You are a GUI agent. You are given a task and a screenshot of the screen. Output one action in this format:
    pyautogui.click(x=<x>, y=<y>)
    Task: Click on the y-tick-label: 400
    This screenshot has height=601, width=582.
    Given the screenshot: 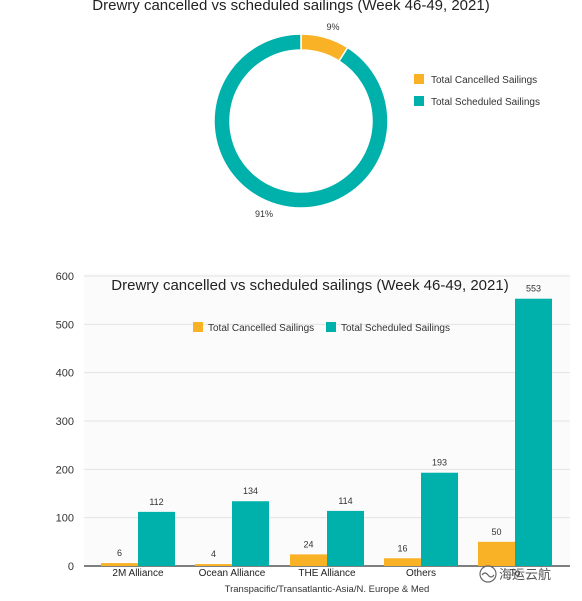 What is the action you would take?
    pyautogui.click(x=65, y=374)
    